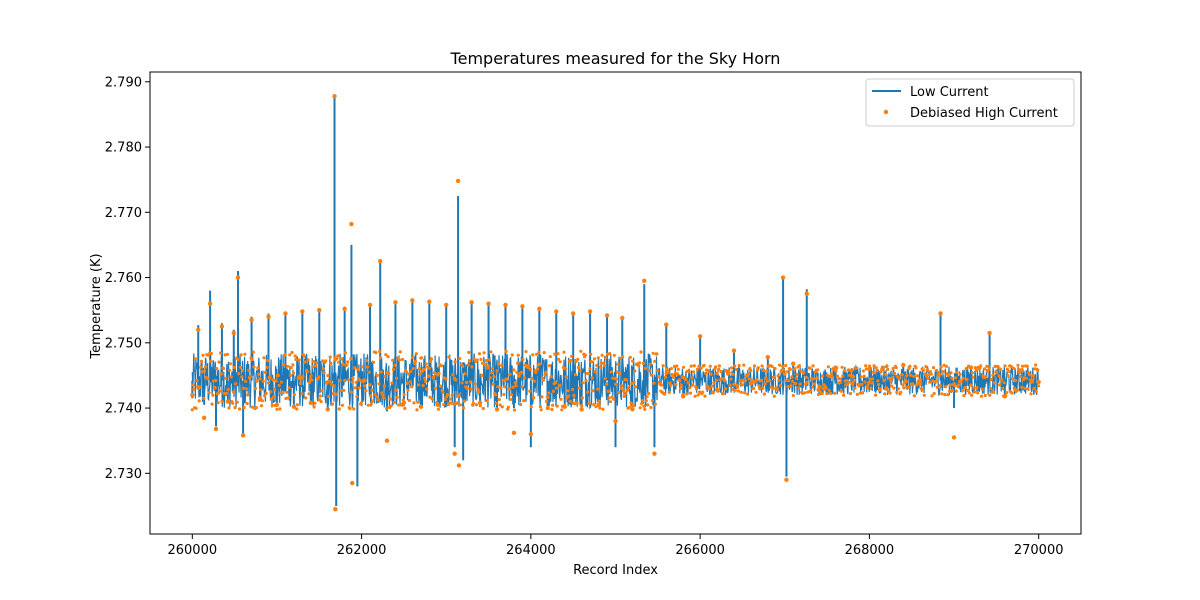 The height and width of the screenshot is (600, 1200). I want to click on x-tick-label: 264000, so click(531, 550).